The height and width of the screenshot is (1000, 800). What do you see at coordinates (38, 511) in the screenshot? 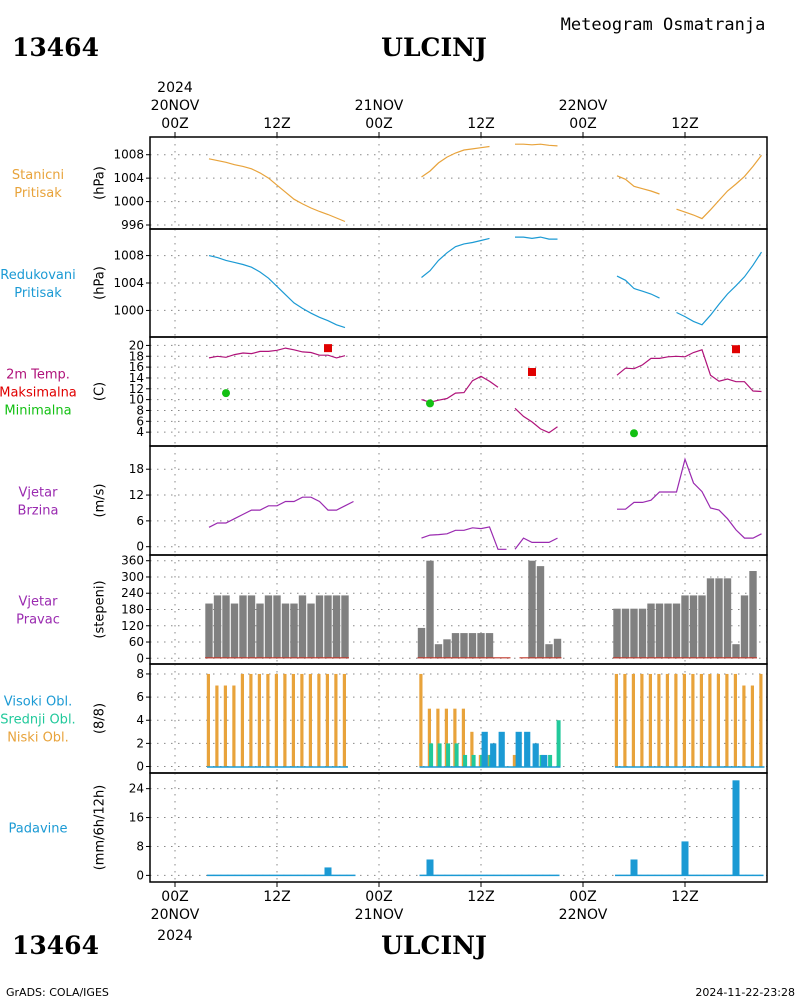
I see `panel-label: Brzina` at bounding box center [38, 511].